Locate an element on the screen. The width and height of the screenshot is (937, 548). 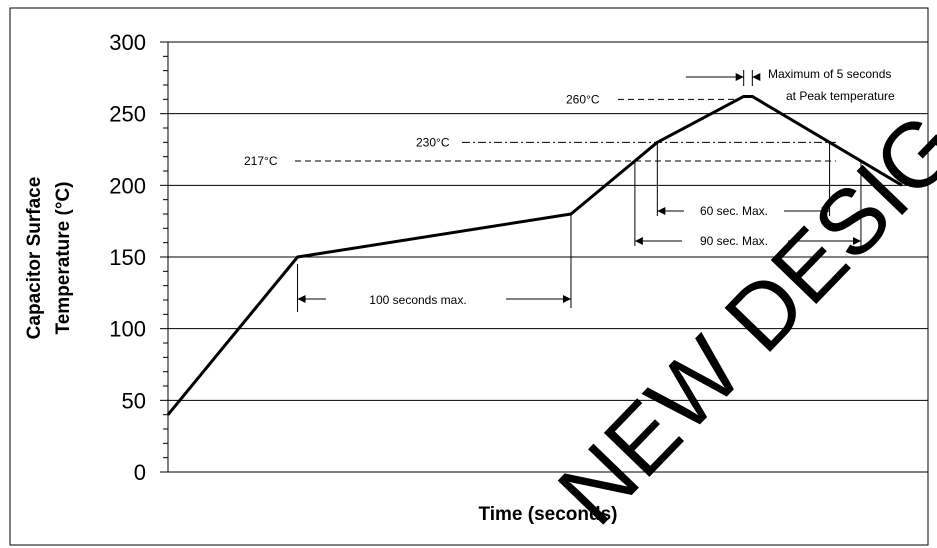
arrow-60-right-head is located at coordinates (825, 211).